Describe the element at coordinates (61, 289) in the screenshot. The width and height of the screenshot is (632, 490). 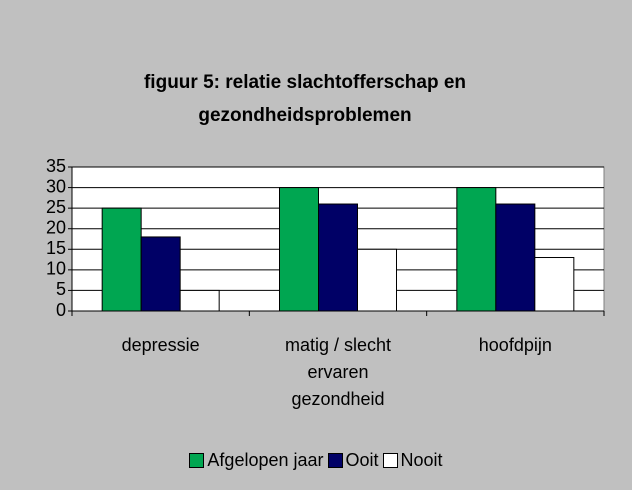
I see `y-tick-label: 5` at that location.